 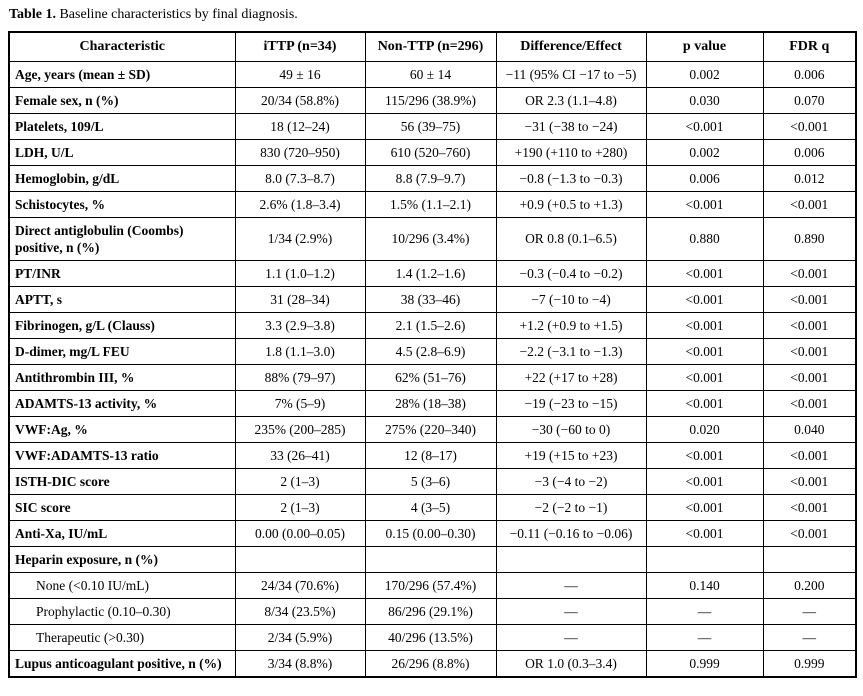 What do you see at coordinates (571, 299) in the screenshot?
I see `diff-cell: −7 (−10 to −4)` at bounding box center [571, 299].